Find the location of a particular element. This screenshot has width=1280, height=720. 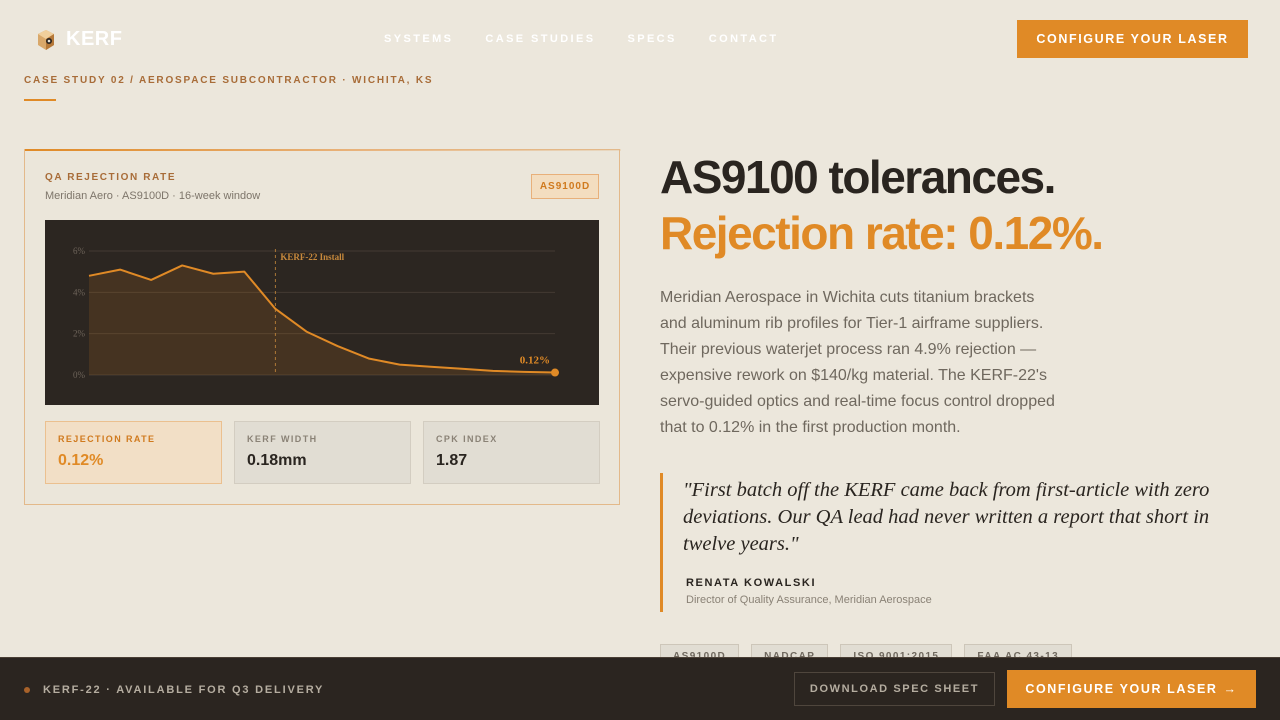

breadcrumb-divider is located at coordinates (40, 100).